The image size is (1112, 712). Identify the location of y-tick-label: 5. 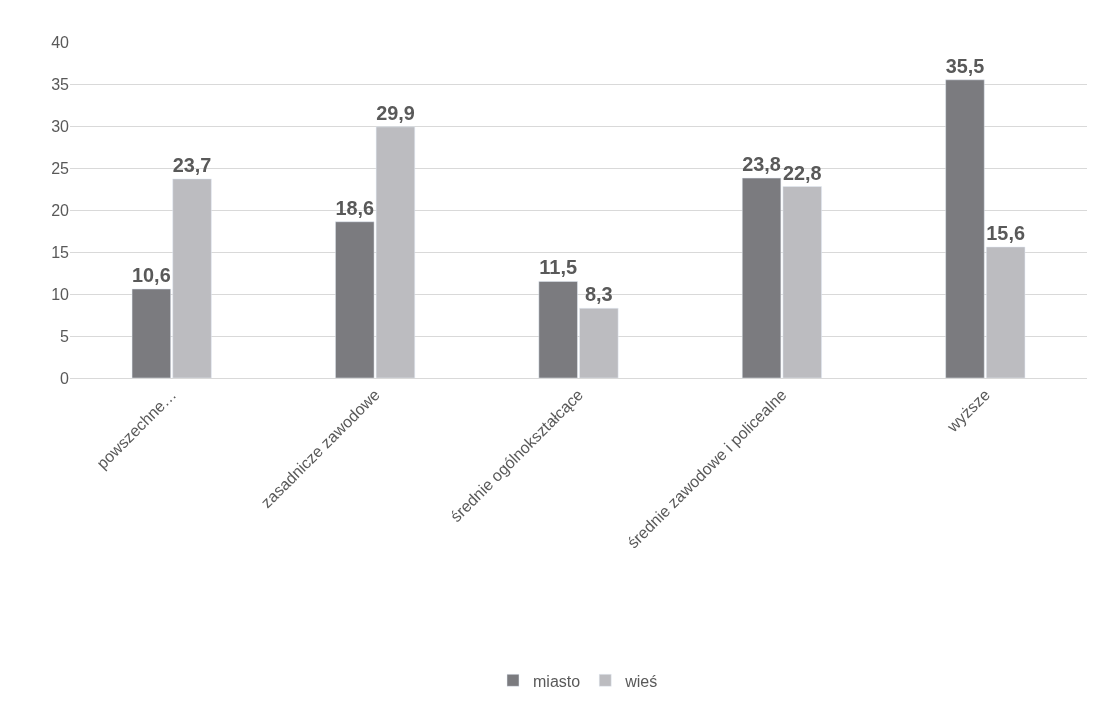
(65, 336).